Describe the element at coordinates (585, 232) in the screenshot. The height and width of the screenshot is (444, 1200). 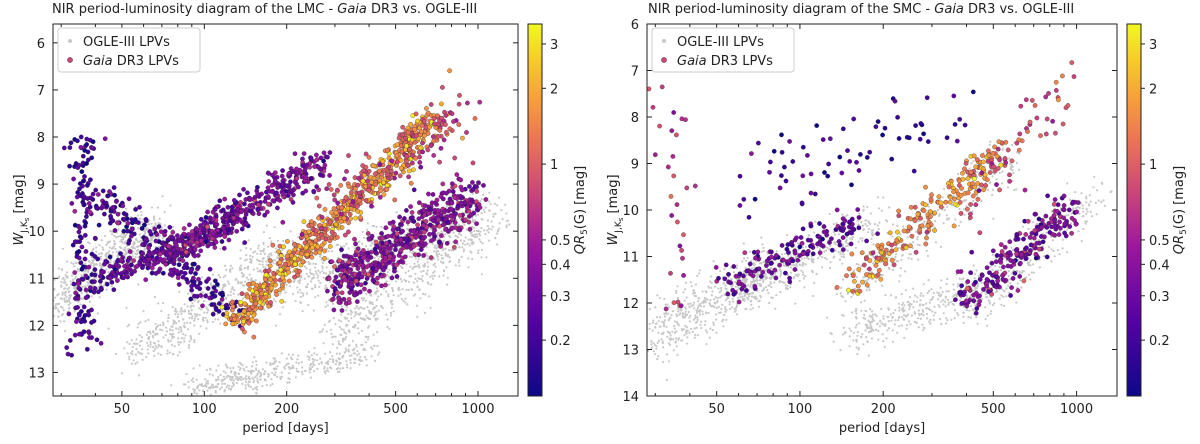
I see `colorbar-label-sub: 5` at that location.